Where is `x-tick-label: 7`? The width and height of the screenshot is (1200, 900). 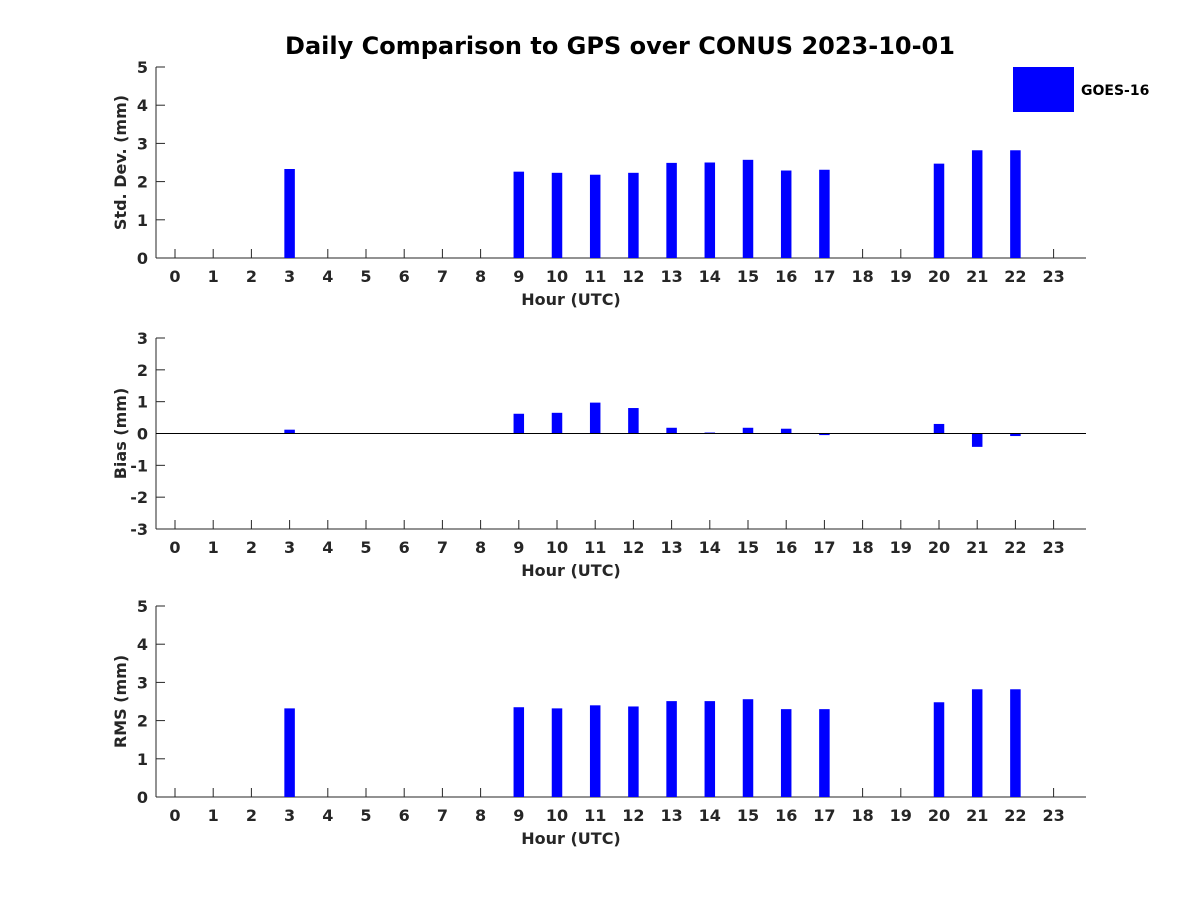
x-tick-label: 7 is located at coordinates (442, 276).